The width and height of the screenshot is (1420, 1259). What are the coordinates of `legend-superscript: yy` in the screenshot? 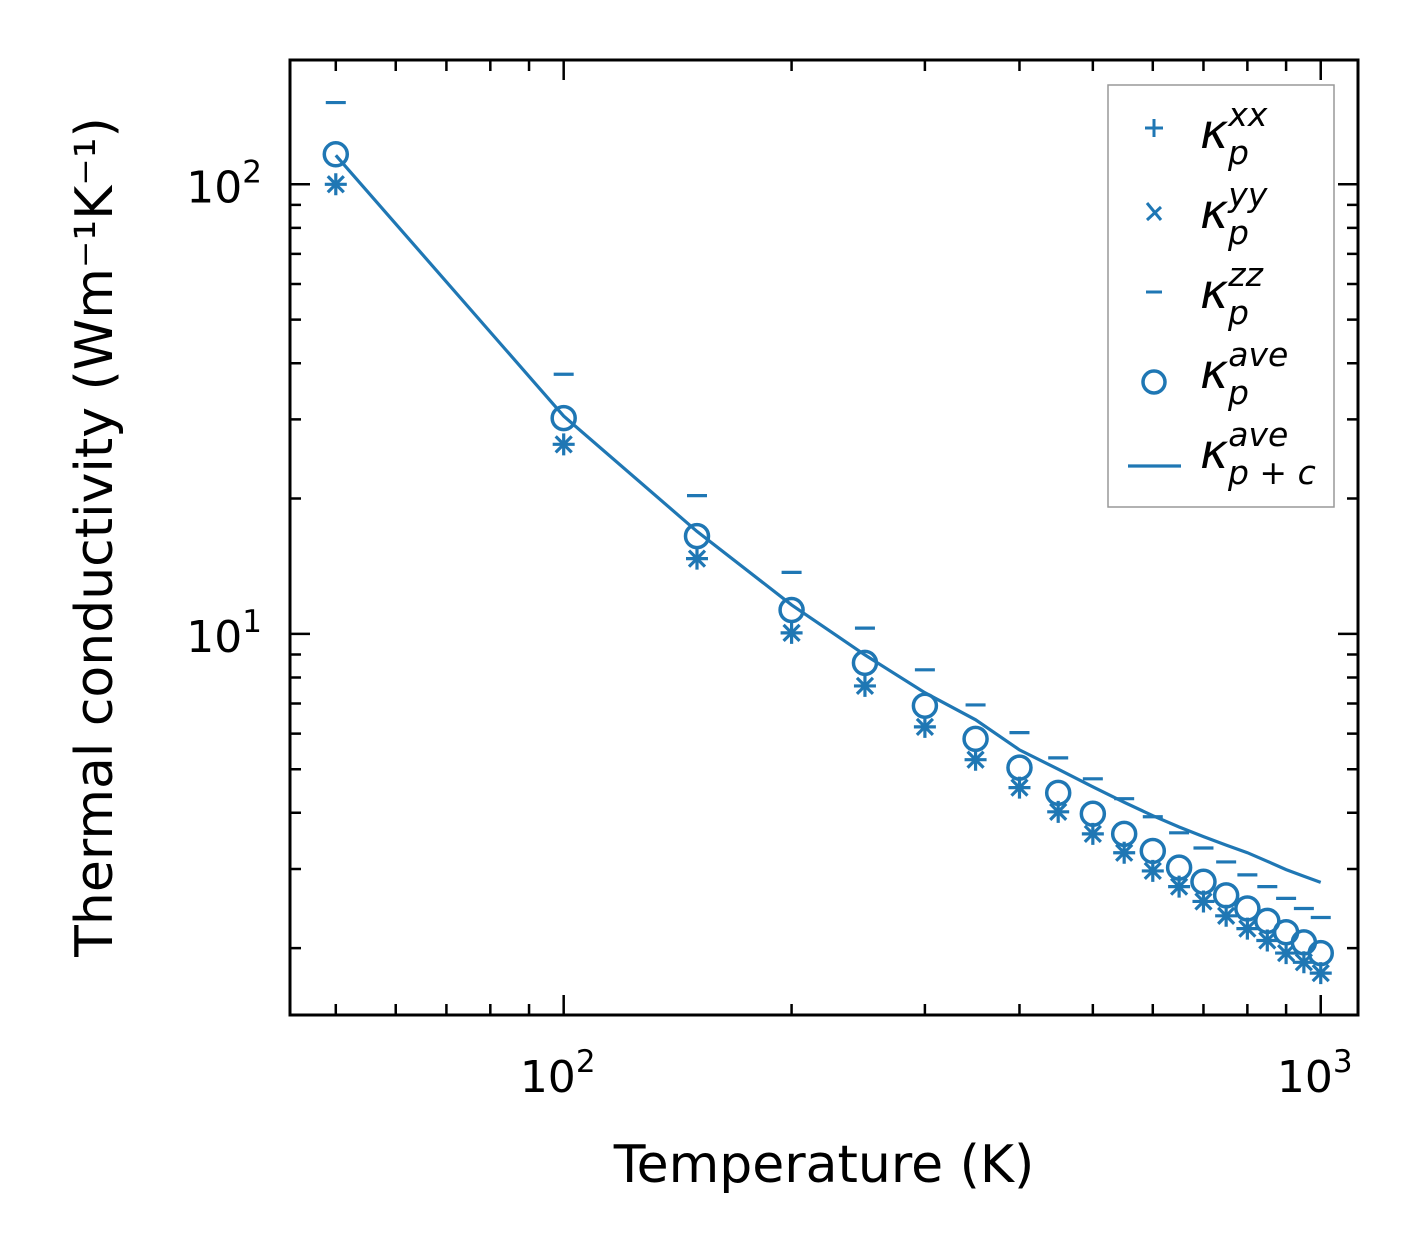 It's located at (1247, 194).